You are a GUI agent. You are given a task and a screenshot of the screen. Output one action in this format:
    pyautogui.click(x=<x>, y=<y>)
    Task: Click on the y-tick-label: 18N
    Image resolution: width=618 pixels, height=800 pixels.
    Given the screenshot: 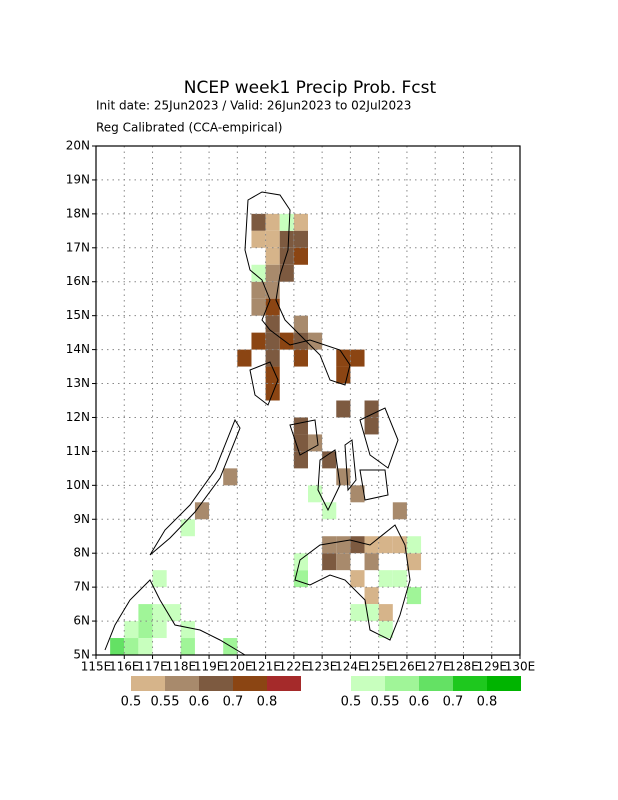 What is the action you would take?
    pyautogui.click(x=78, y=213)
    